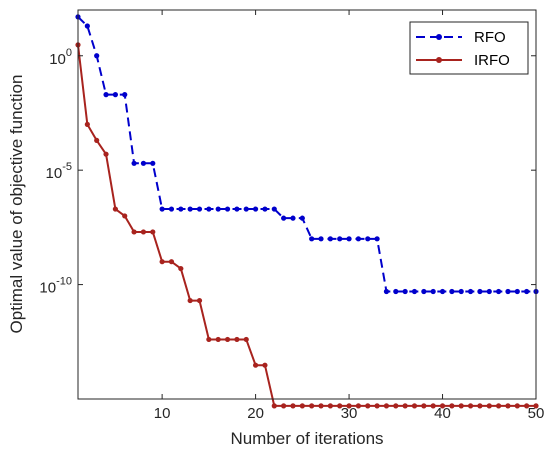 This screenshot has height=453, width=550. Describe the element at coordinates (67, 167) in the screenshot. I see `y-tick-label-exp-1: -5` at that location.